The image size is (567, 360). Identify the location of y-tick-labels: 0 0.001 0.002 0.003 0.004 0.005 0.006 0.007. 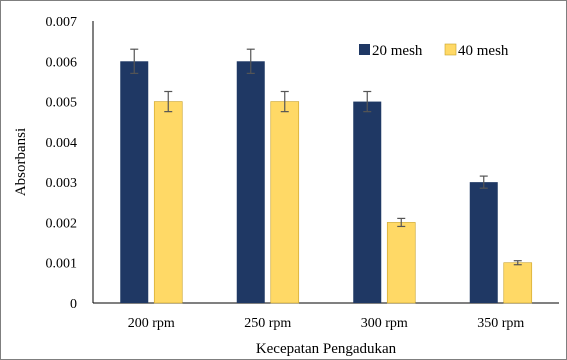
(62, 163).